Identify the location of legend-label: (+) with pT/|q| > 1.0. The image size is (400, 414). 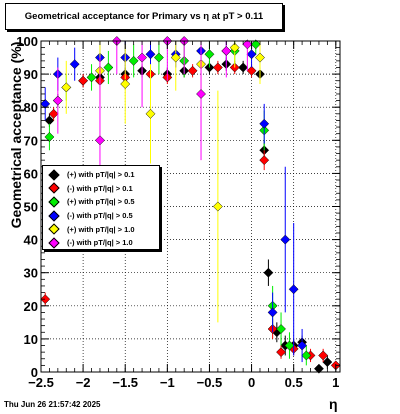
(101, 229).